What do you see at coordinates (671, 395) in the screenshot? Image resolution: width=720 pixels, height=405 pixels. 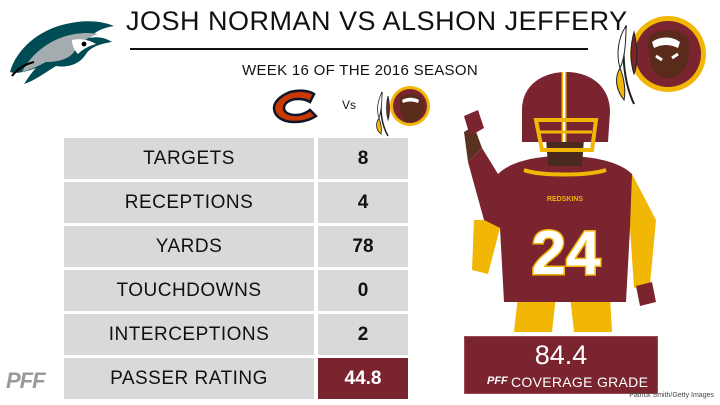 I see `photo-credit: Patrick Smith/Getty Images` at bounding box center [671, 395].